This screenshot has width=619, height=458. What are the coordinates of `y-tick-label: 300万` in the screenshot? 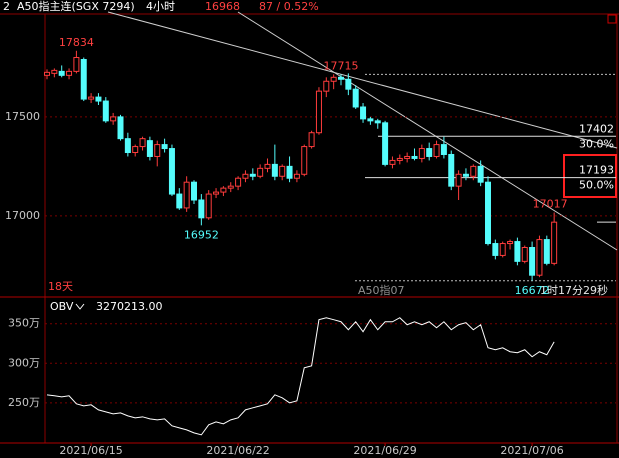 It's located at (24, 362).